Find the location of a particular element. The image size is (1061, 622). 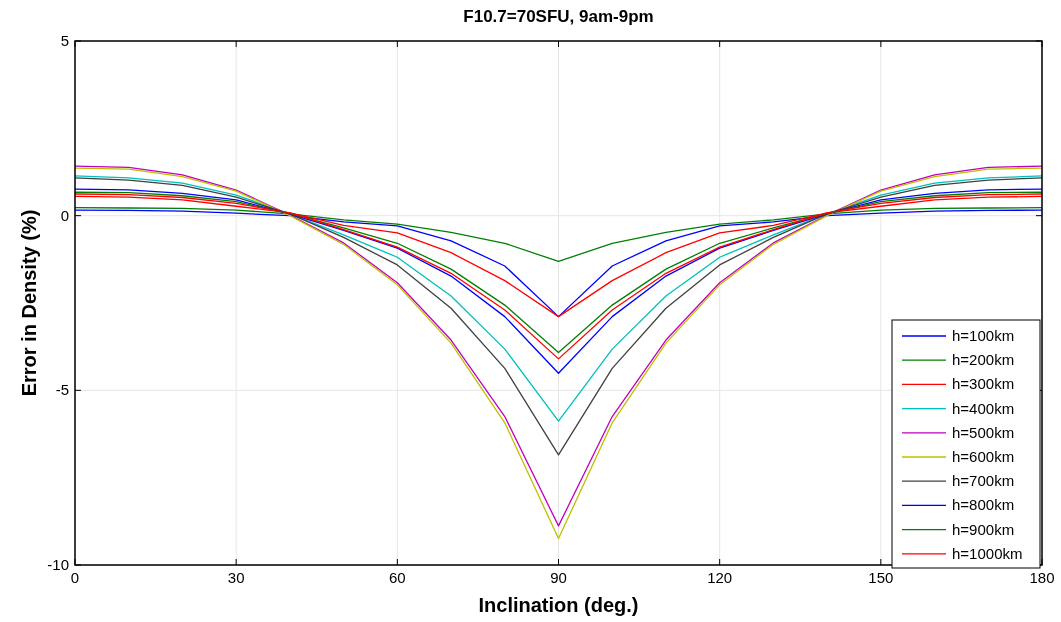

legend-label: h=700km is located at coordinates (983, 481).